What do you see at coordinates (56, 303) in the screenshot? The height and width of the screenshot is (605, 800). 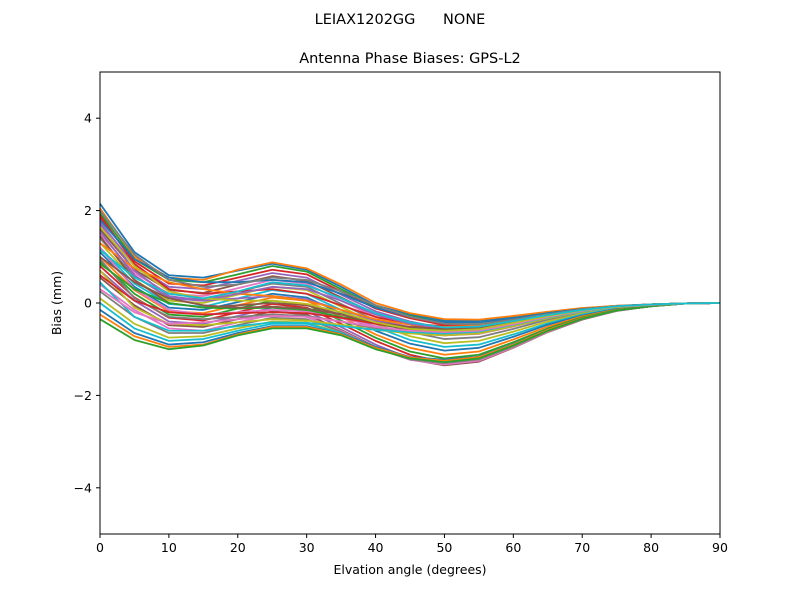 I see `y-axis-label: Bias (mm)` at bounding box center [56, 303].